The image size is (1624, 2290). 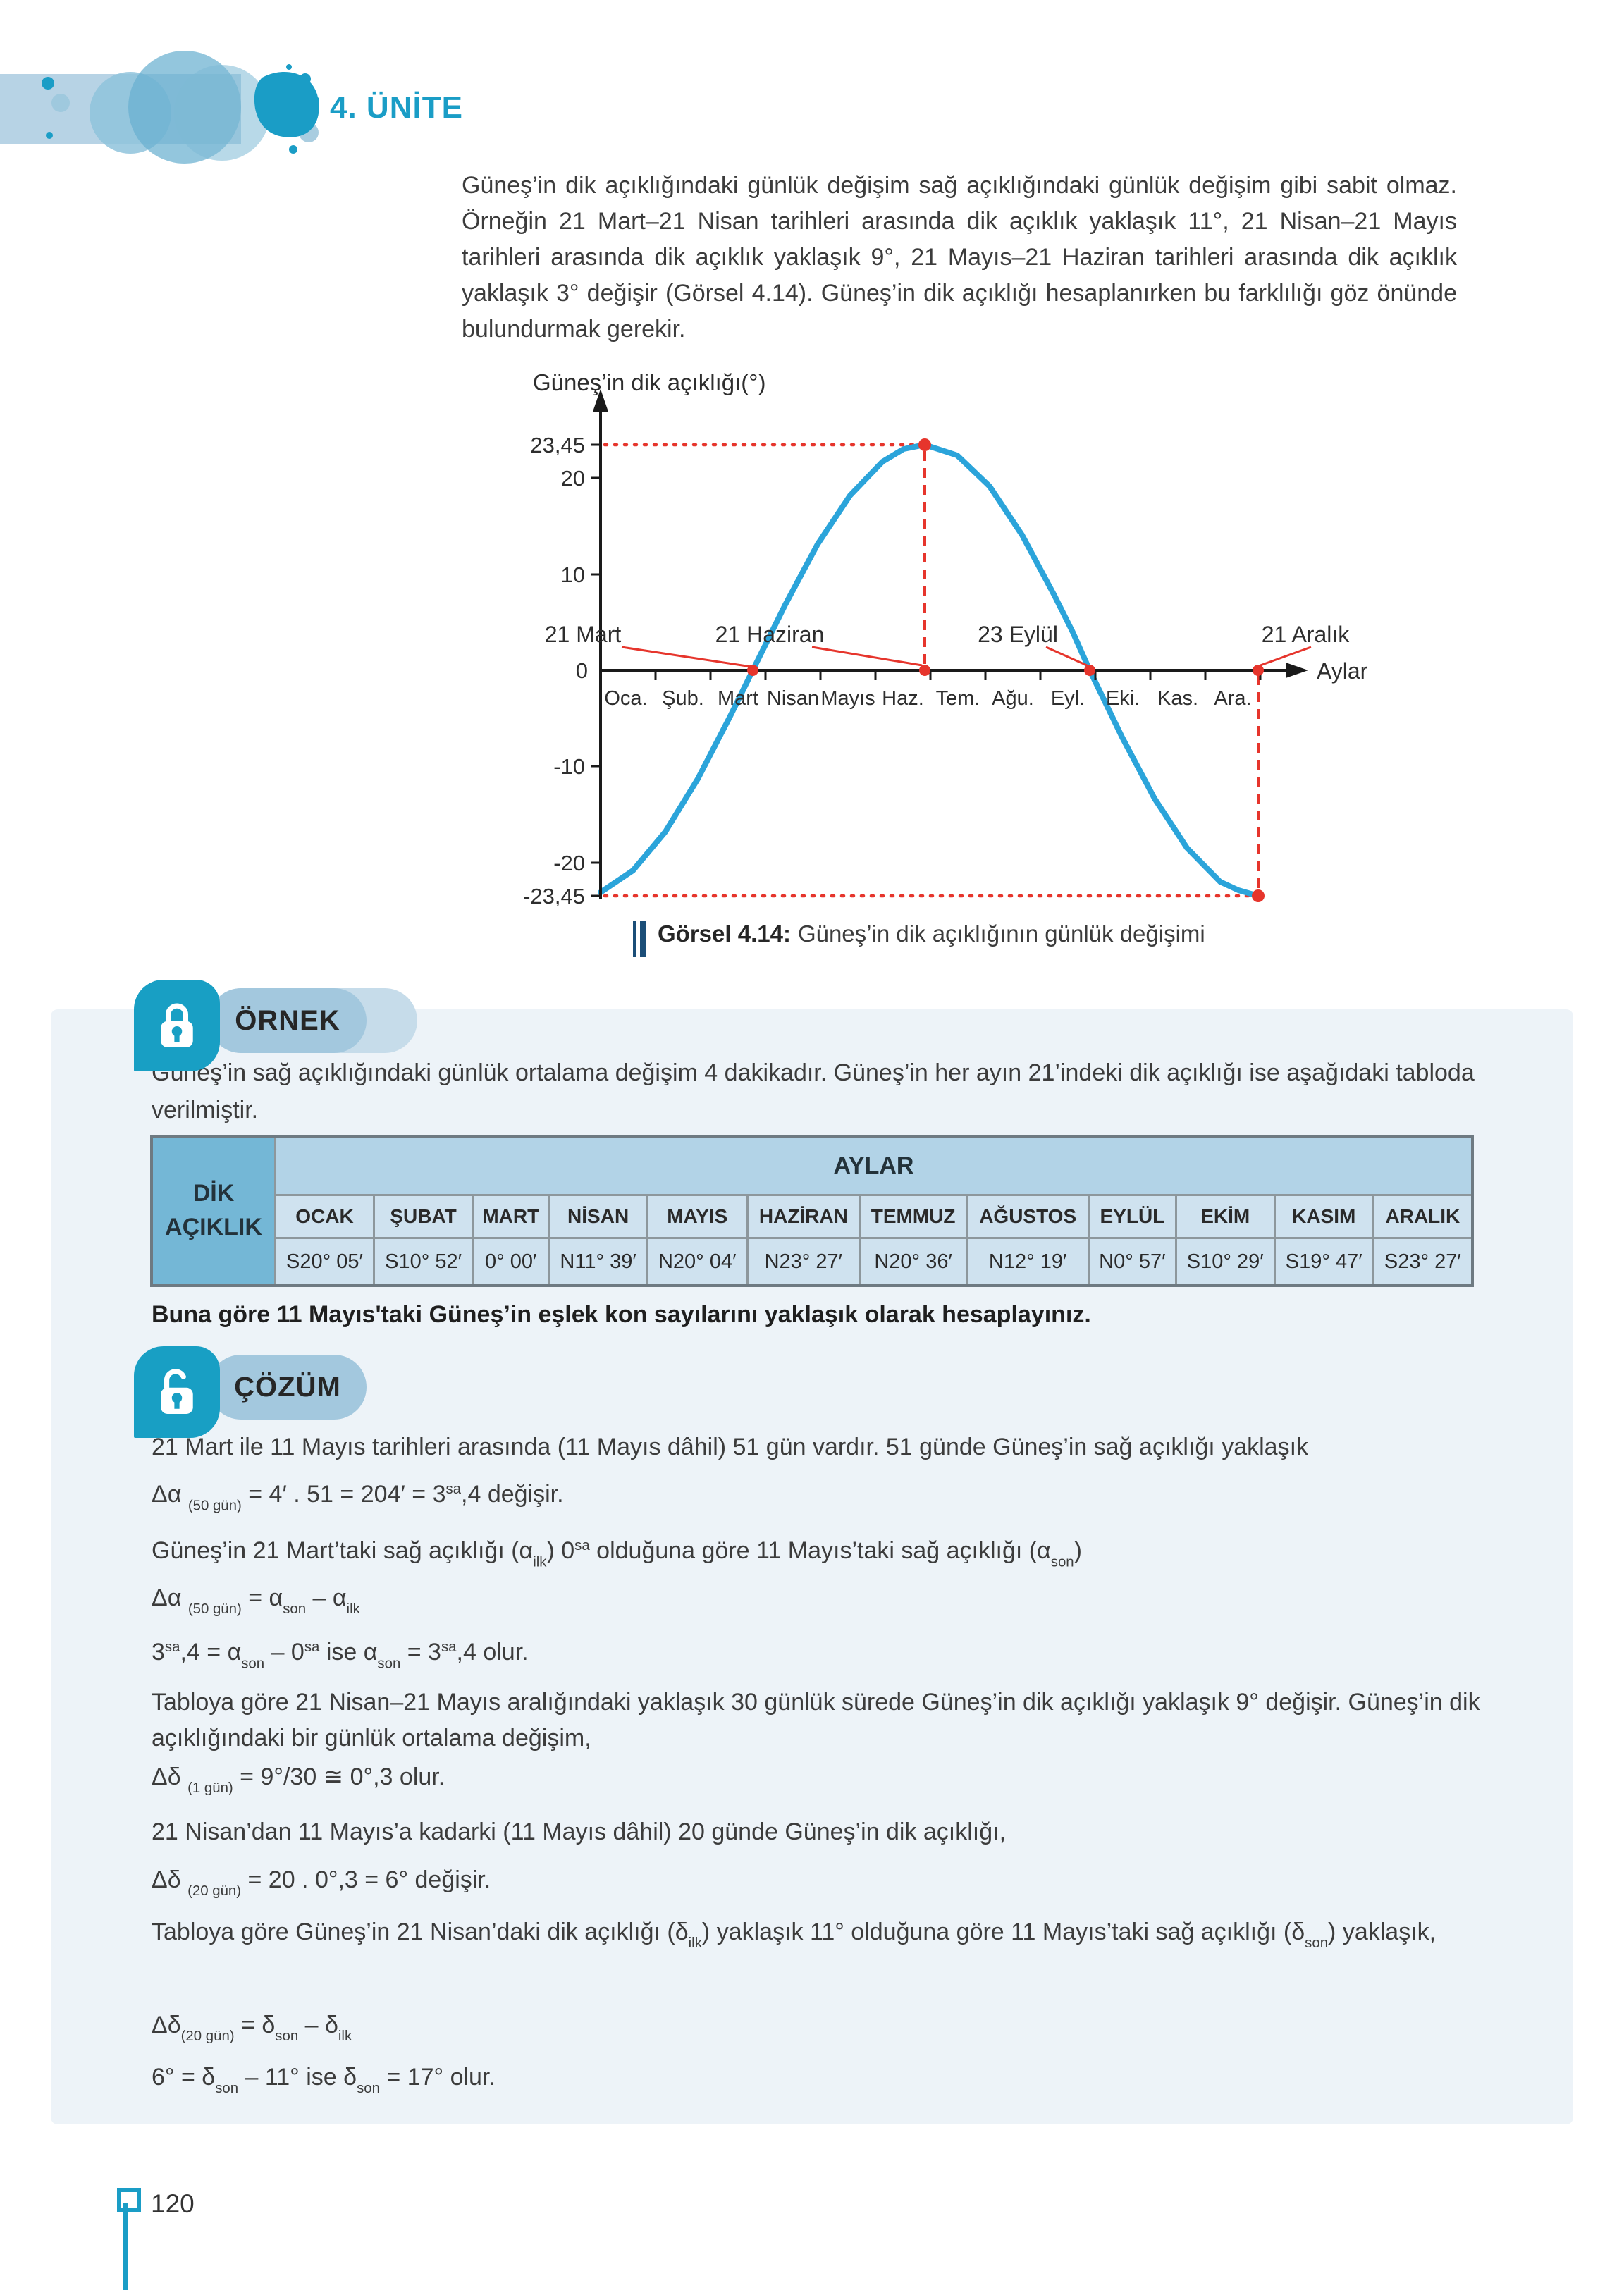 What do you see at coordinates (967, 657) in the screenshot?
I see `annotation-leaders` at bounding box center [967, 657].